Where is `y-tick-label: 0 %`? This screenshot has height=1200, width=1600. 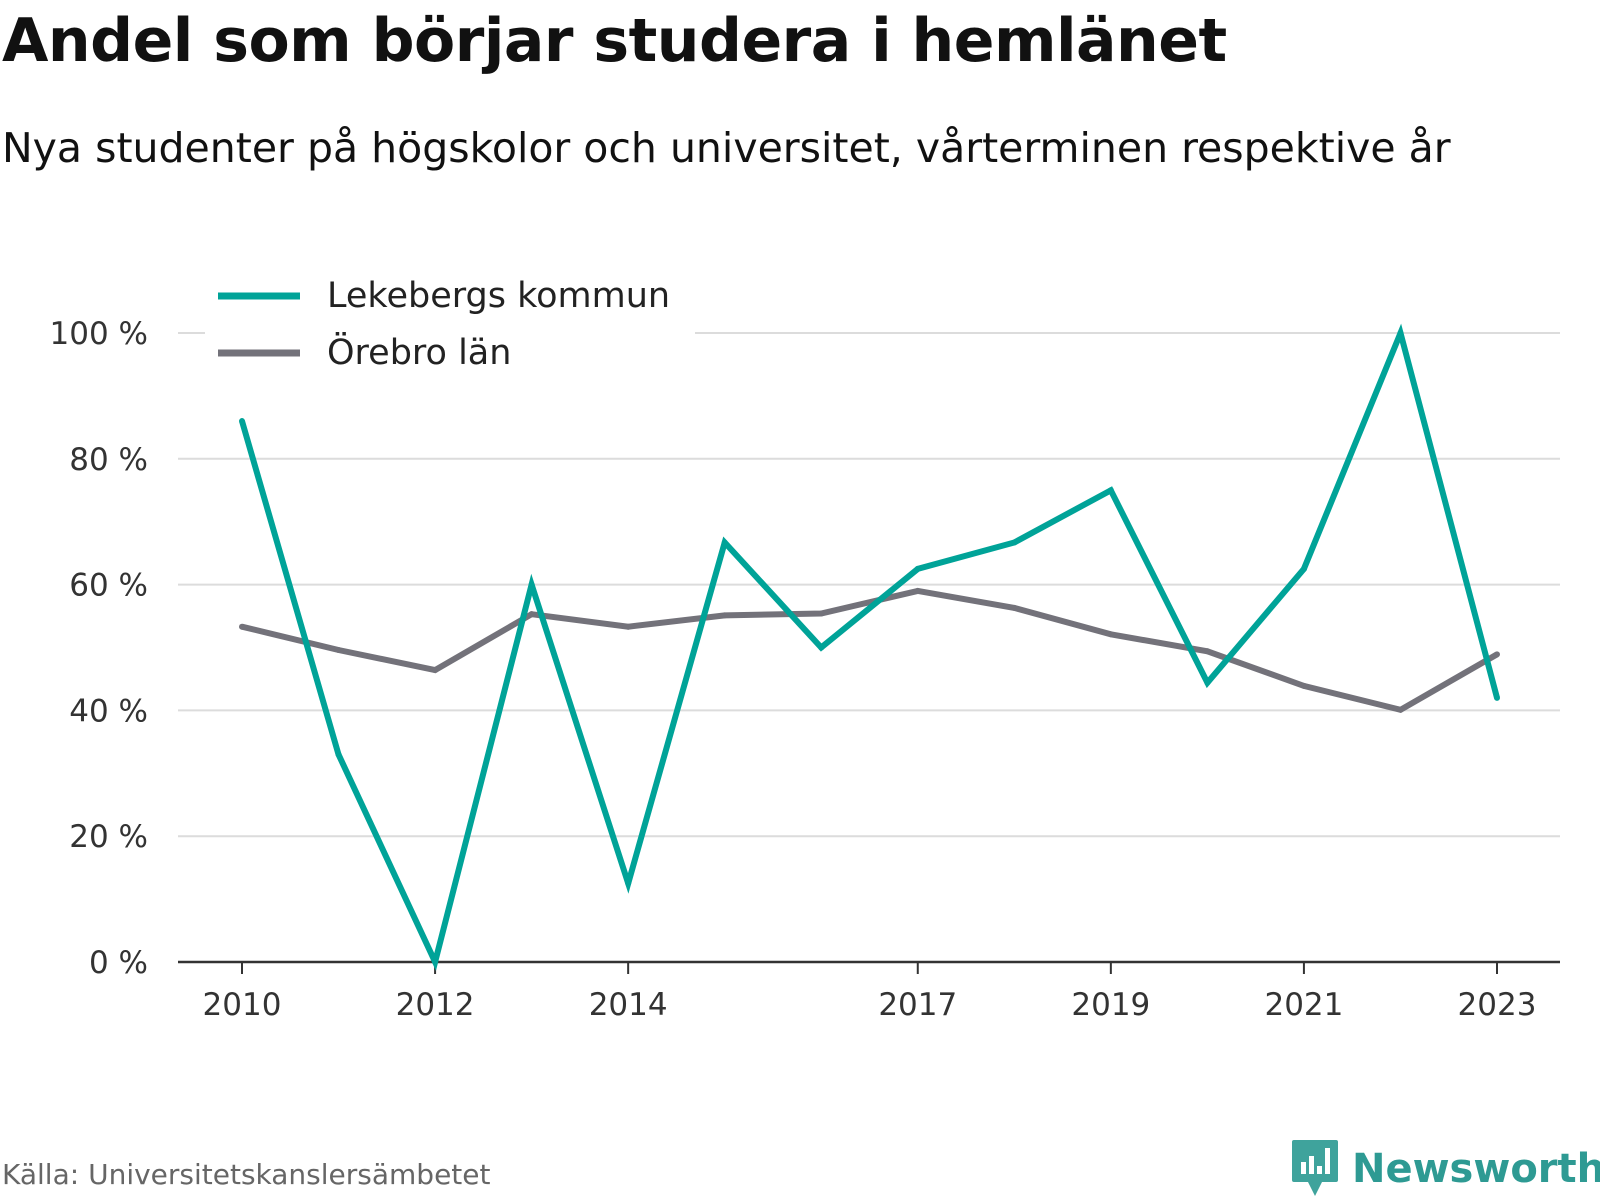 y-tick-label: 0 % is located at coordinates (118, 963).